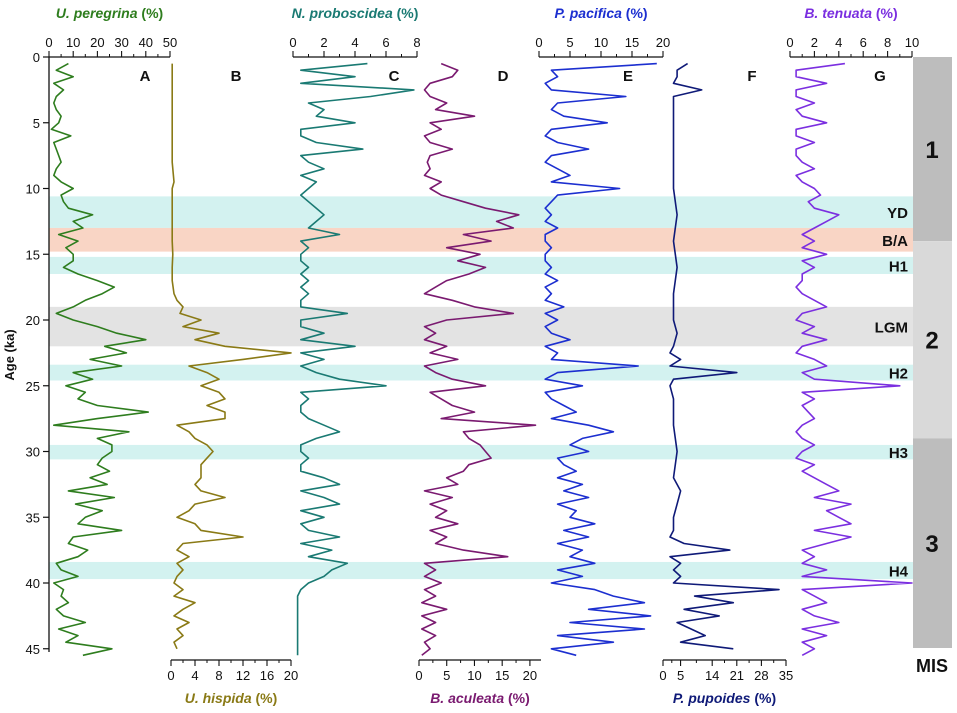 The width and height of the screenshot is (957, 713). What do you see at coordinates (33, 189) in the screenshot?
I see `y-tick-label: 10` at bounding box center [33, 189].